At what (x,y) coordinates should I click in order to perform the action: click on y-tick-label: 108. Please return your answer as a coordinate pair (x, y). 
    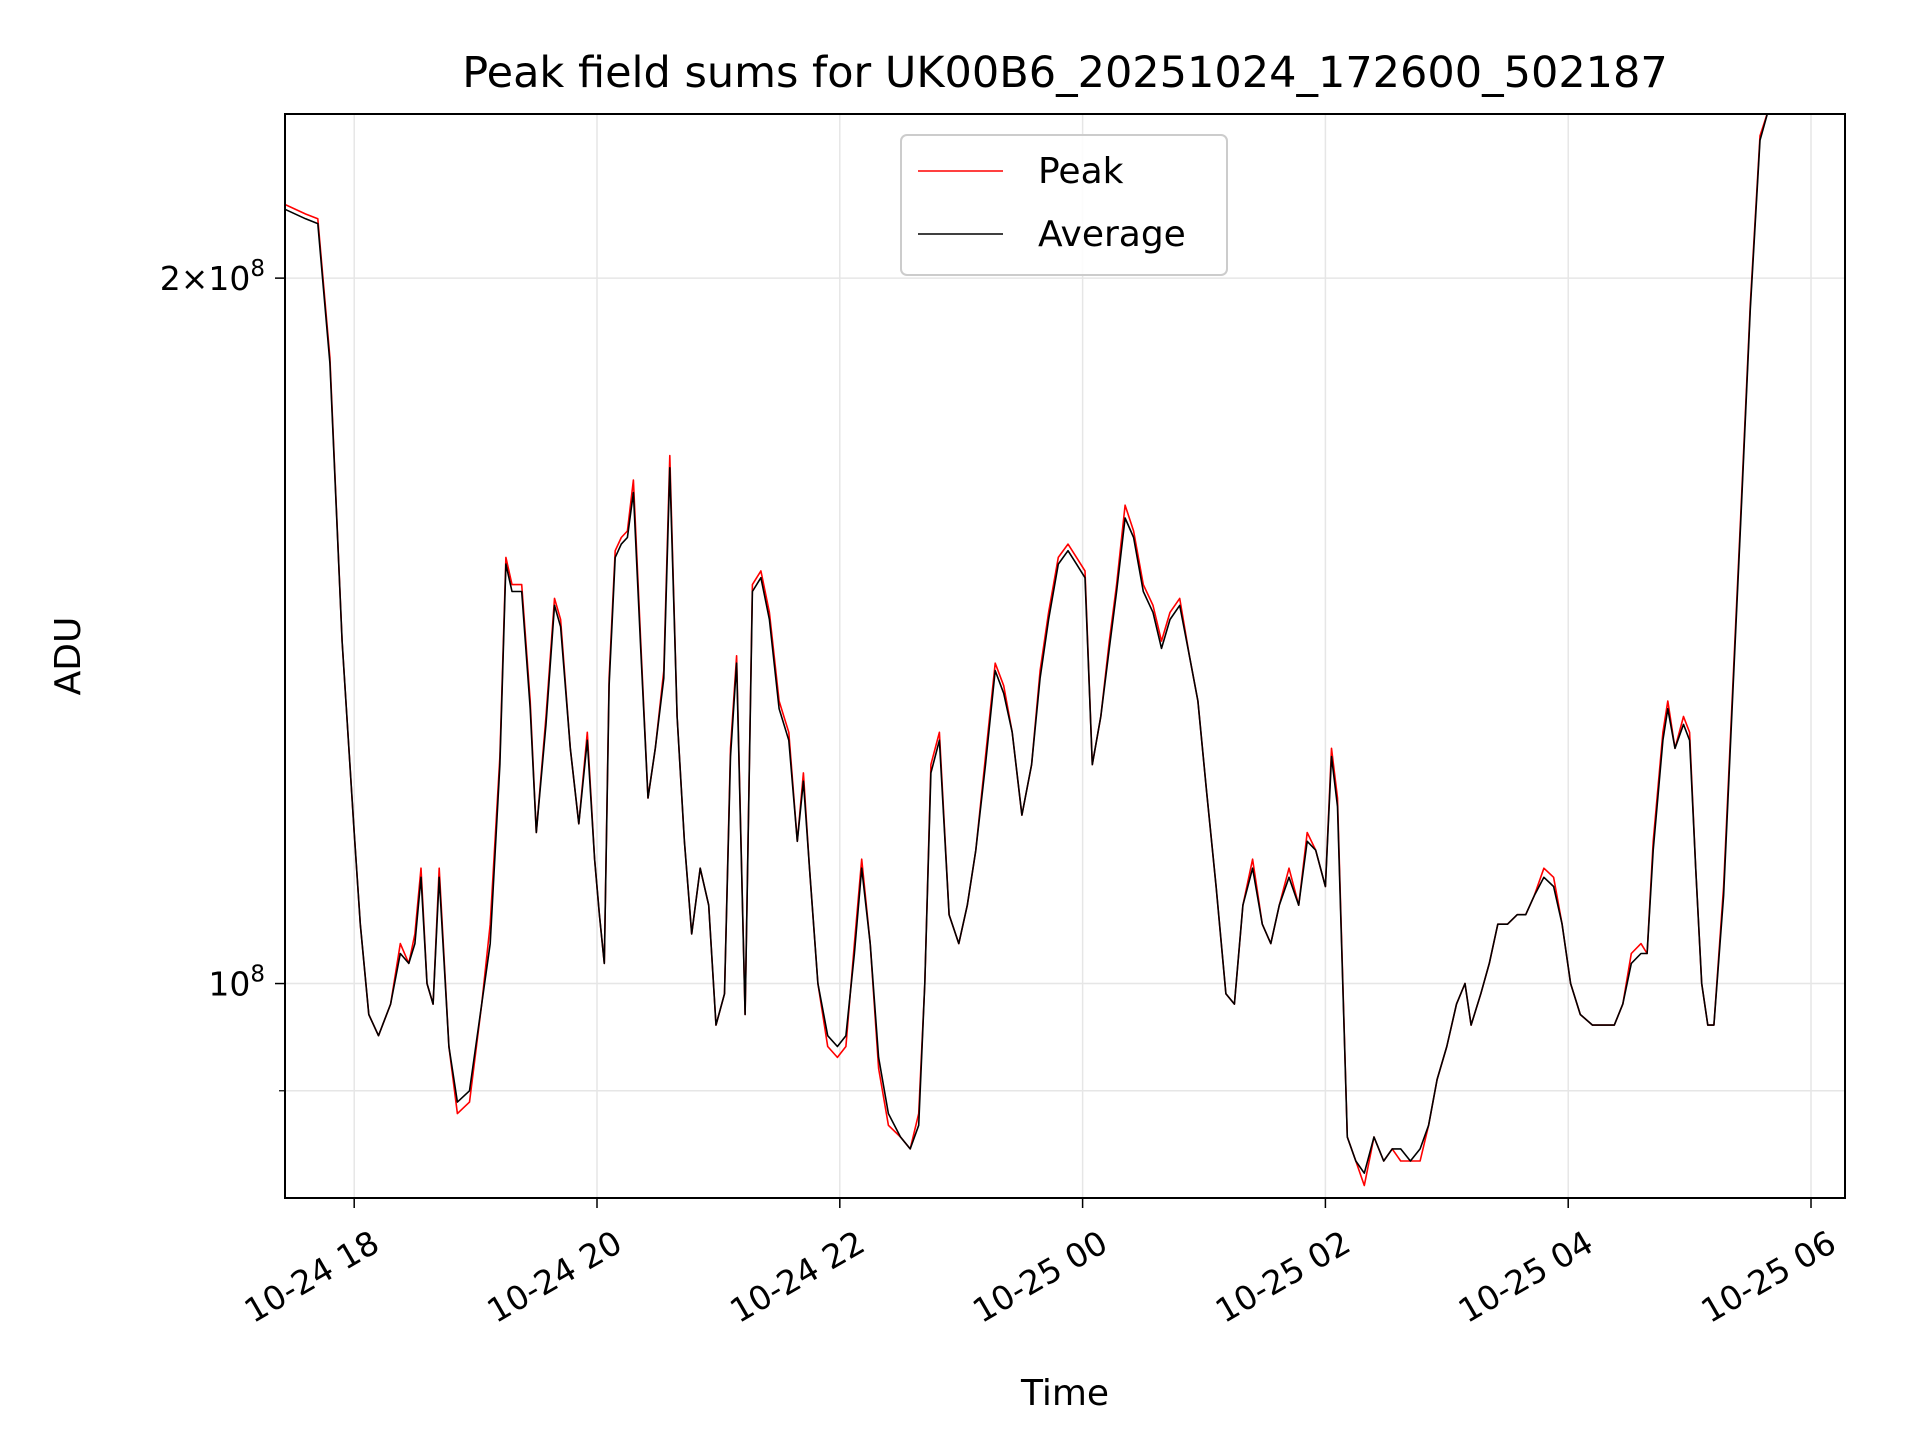
    Looking at the image, I should click on (236, 983).